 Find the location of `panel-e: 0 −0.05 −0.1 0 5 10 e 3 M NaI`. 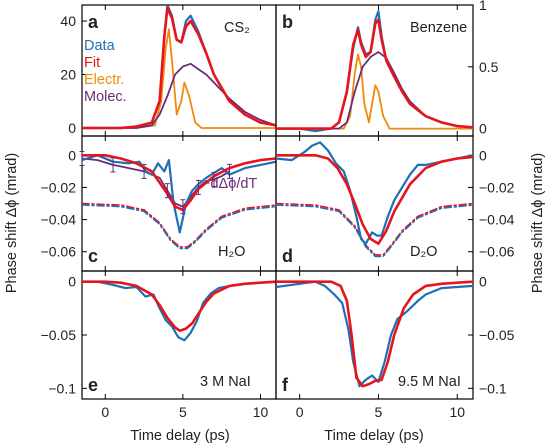

panel-e: 0 −0.05 −0.1 0 5 10 e 3 M NaI is located at coordinates (159, 345).